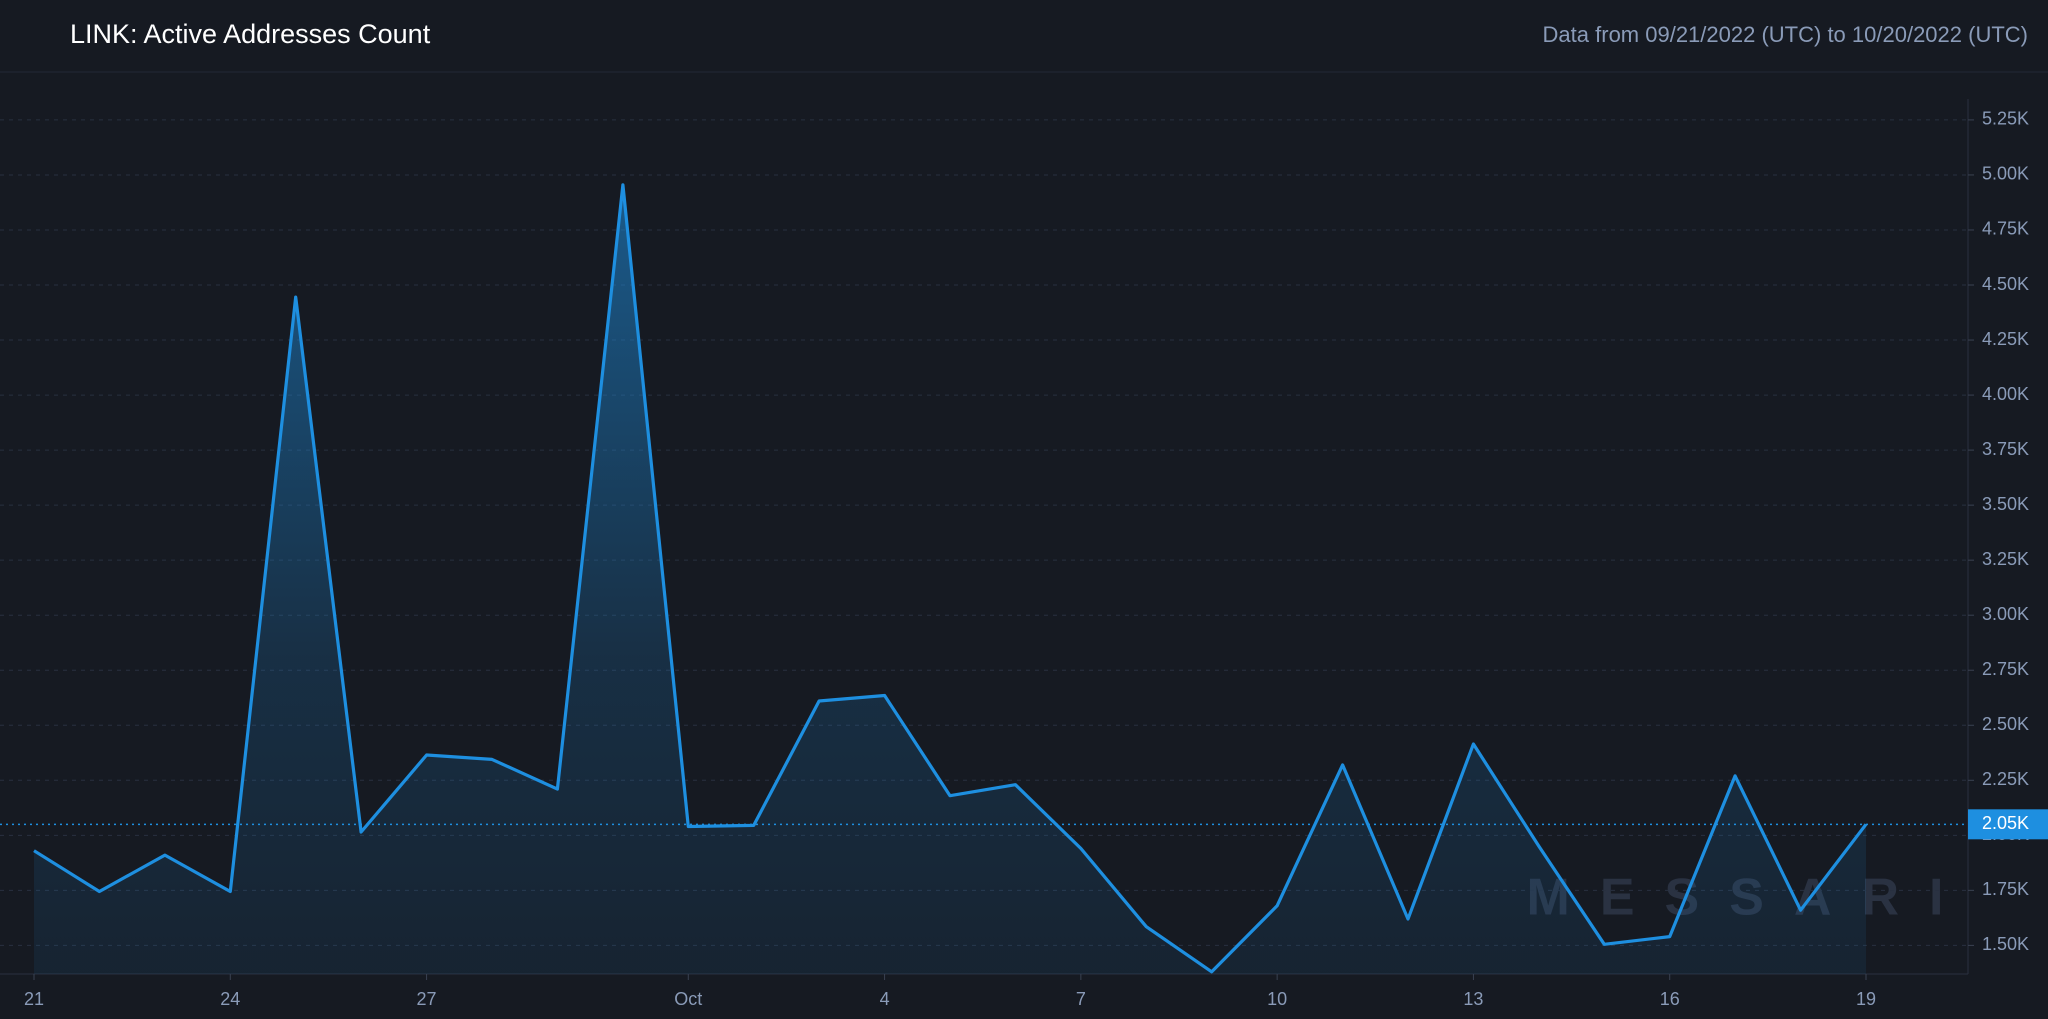 This screenshot has width=2048, height=1019. I want to click on current-value-label: 2.05K, so click(2005, 823).